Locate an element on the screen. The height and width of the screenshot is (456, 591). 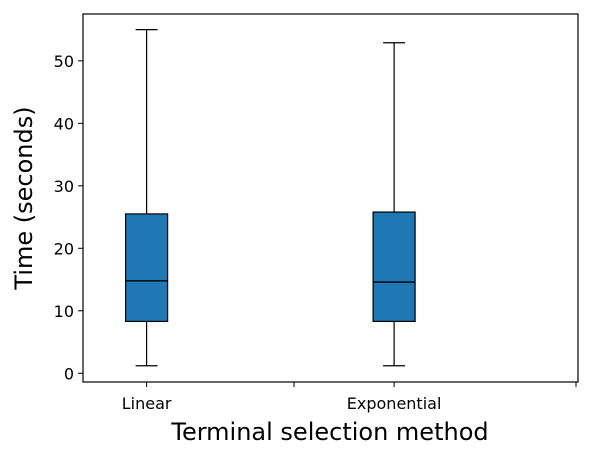
x-tick-label: Exponential is located at coordinates (394, 403).